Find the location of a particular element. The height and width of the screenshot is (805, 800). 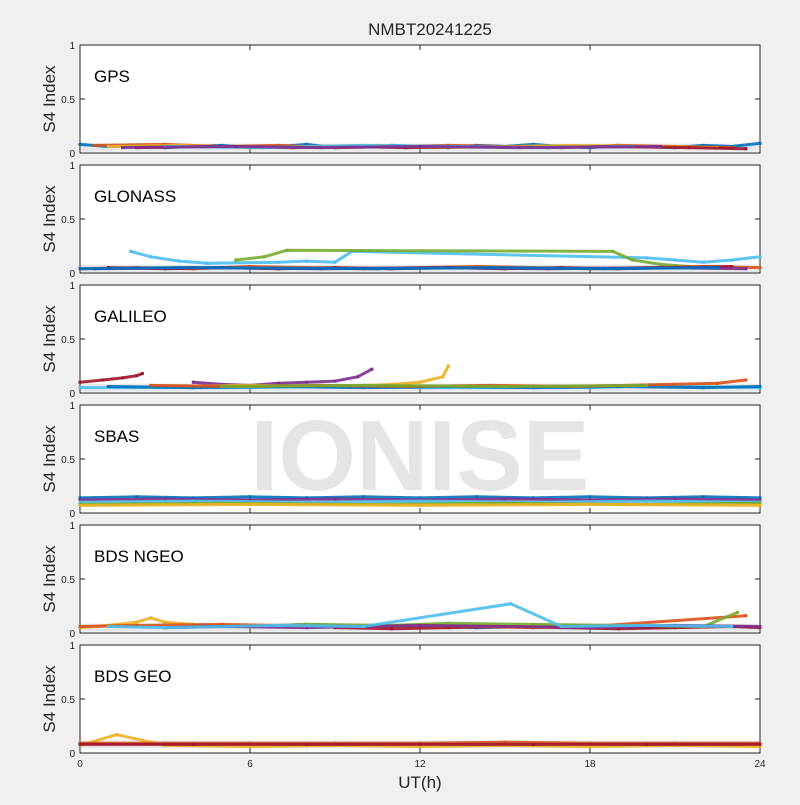

panel-glonass: 0 0.5 1 S4 Index GLONASS is located at coordinates (401, 220).